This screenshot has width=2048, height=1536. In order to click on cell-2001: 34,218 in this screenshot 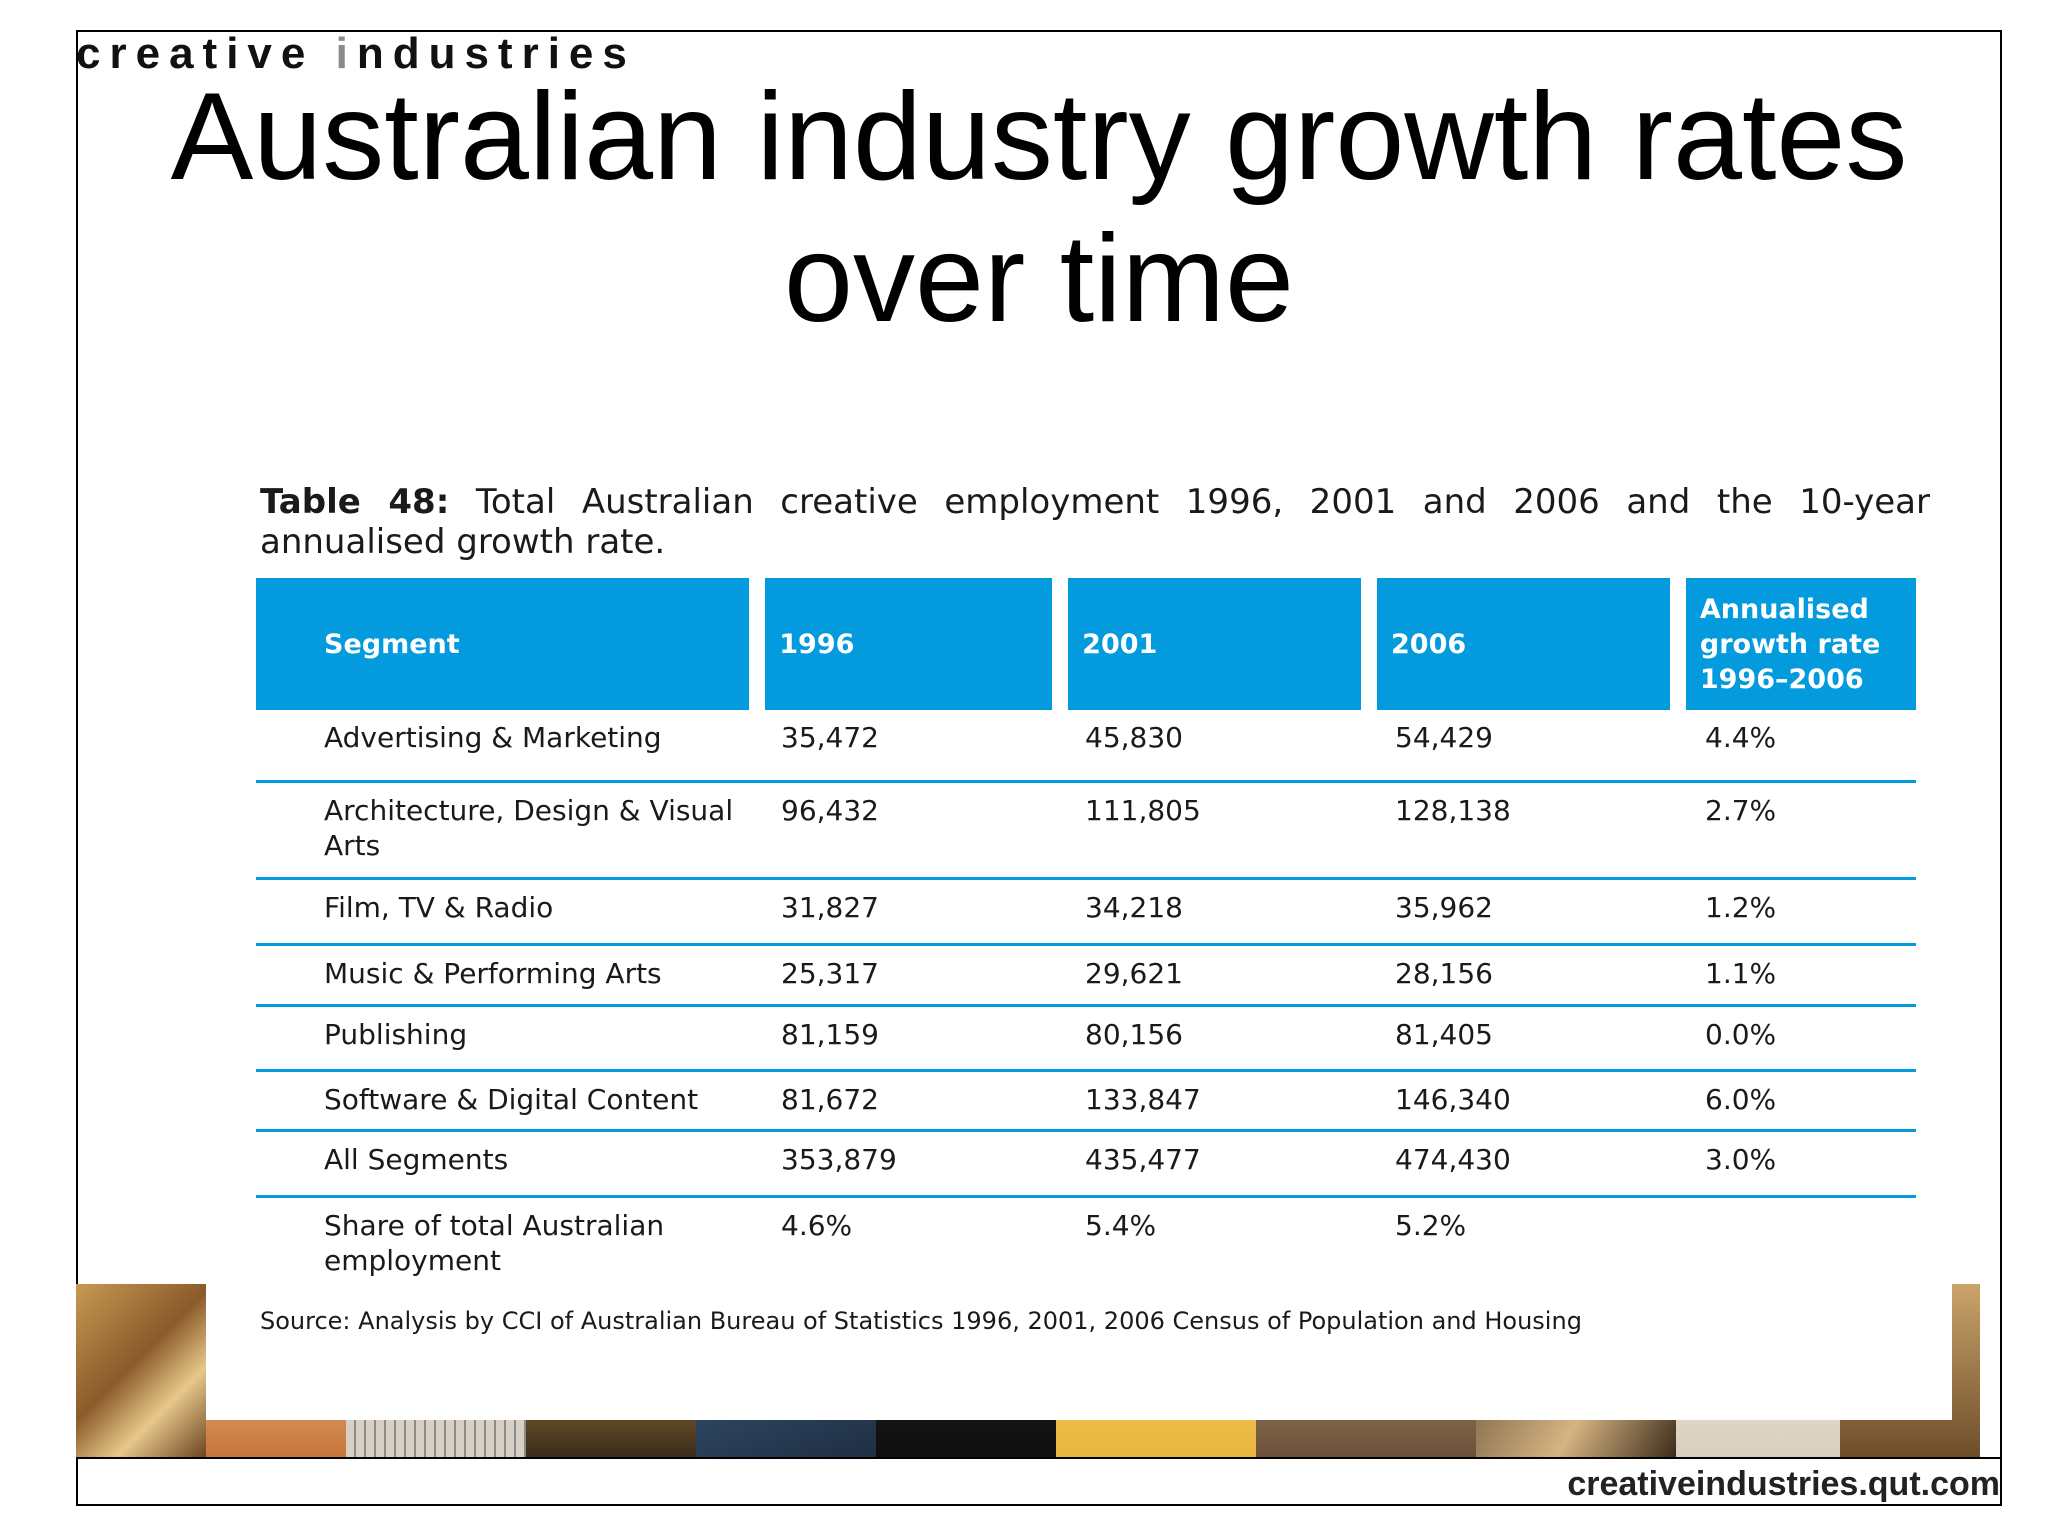, I will do `click(1134, 907)`.